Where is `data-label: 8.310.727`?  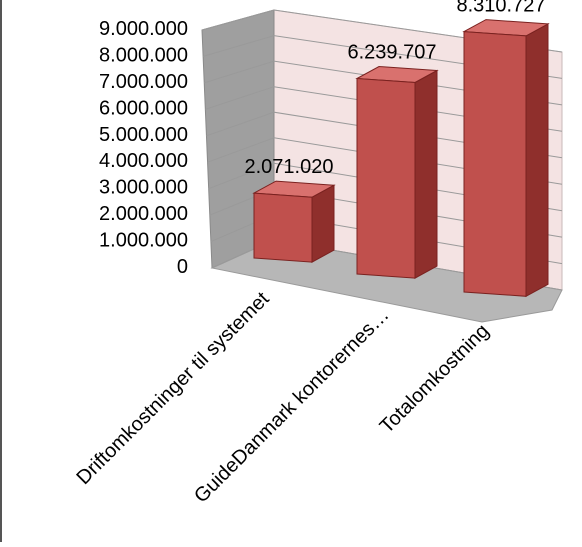 data-label: 8.310.727 is located at coordinates (501, 8).